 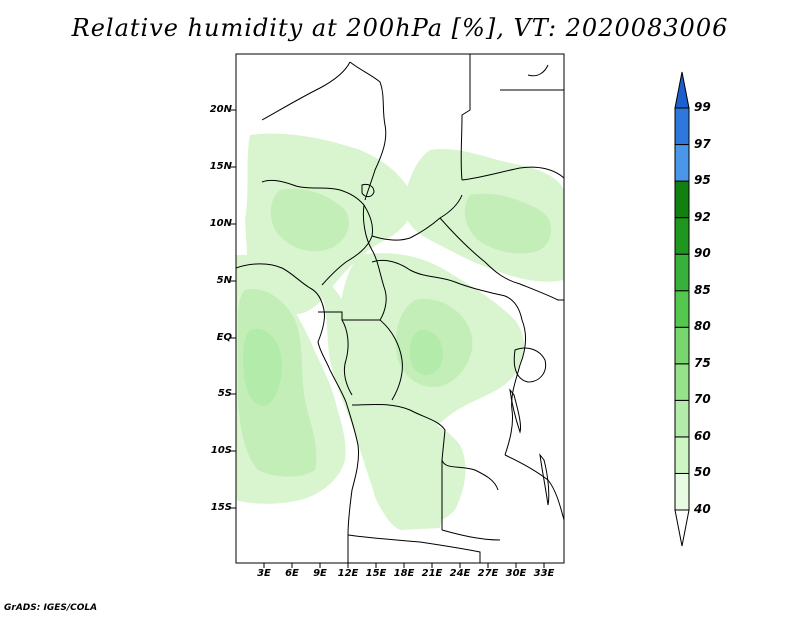 What do you see at coordinates (702, 326) in the screenshot?
I see `colorbar-level-label: 80` at bounding box center [702, 326].